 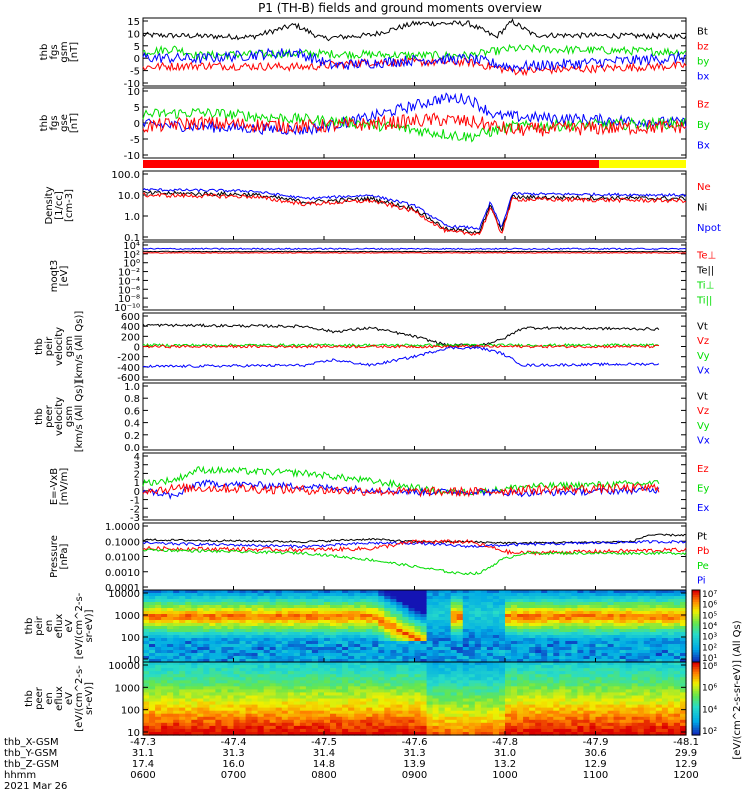 I want to click on peir-velocity-ytick-label: -200, so click(x=128, y=358).